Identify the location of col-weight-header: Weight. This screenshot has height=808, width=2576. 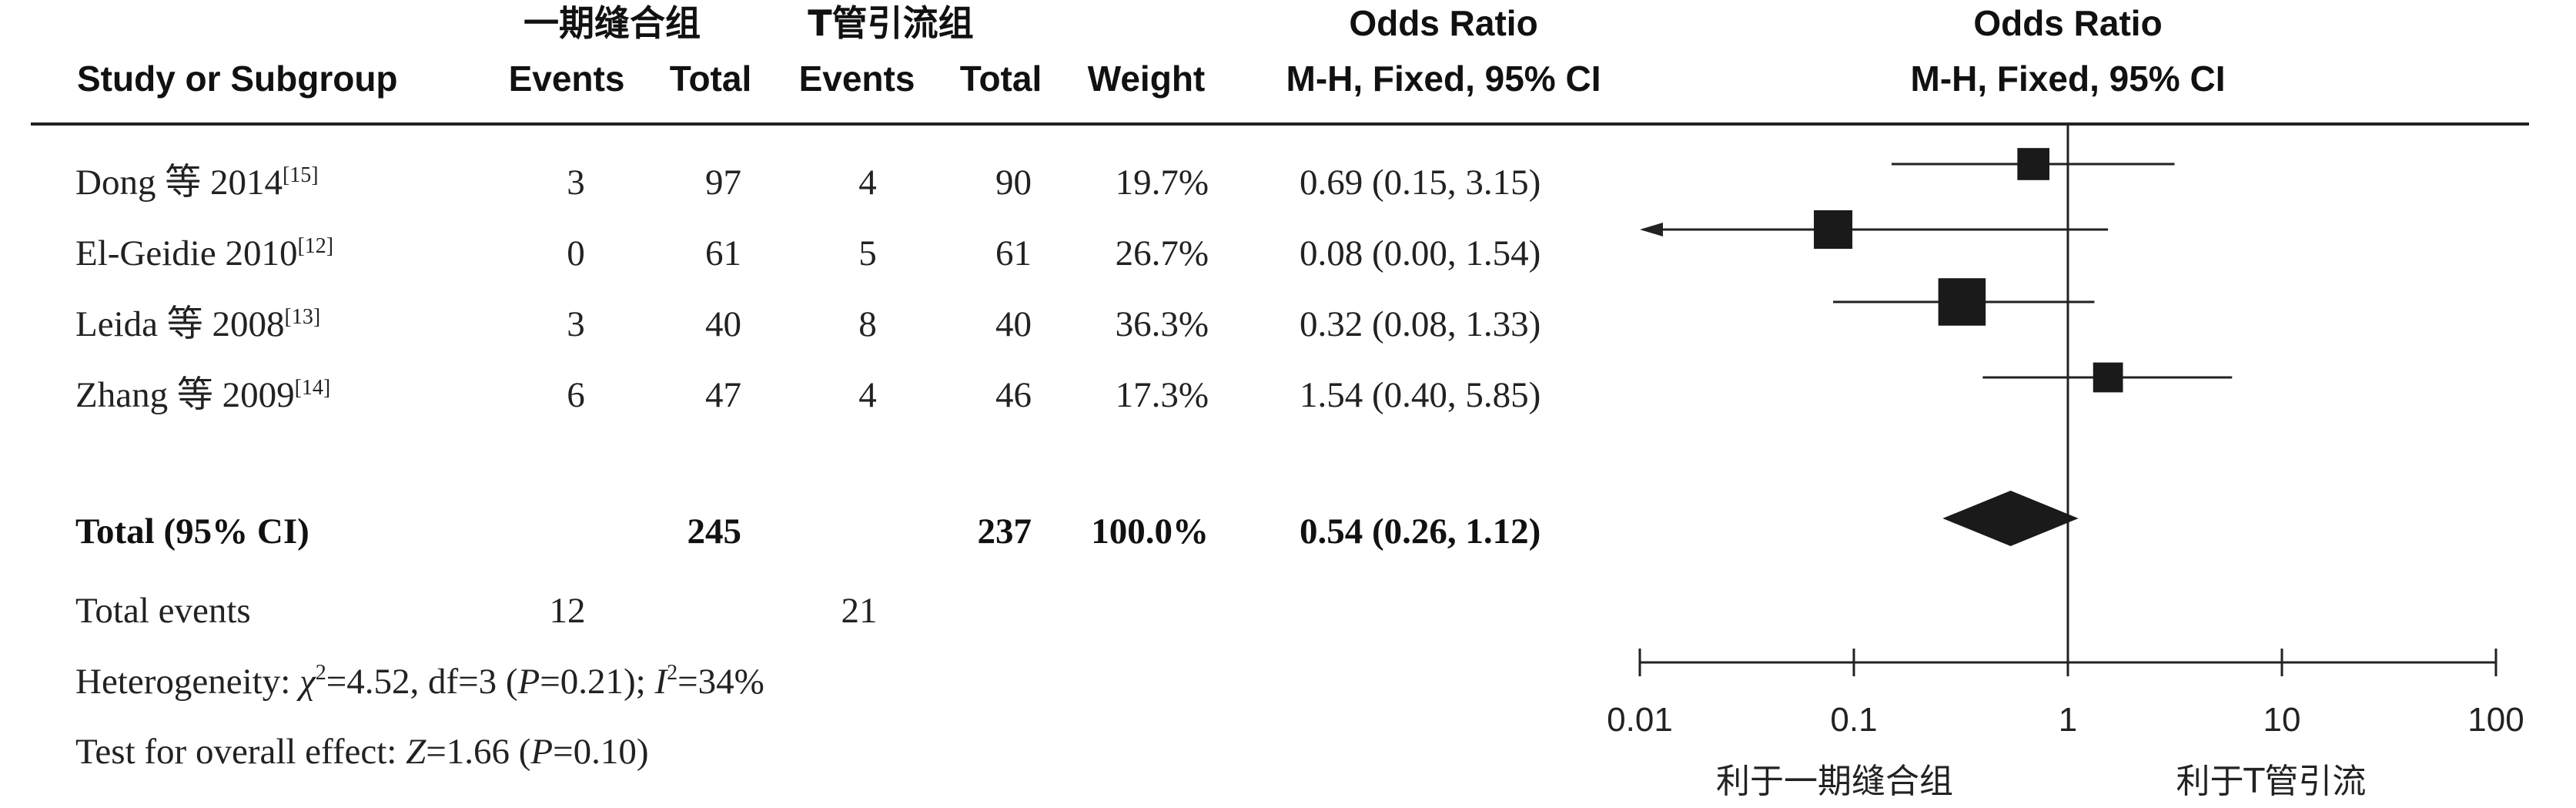
(1147, 79).